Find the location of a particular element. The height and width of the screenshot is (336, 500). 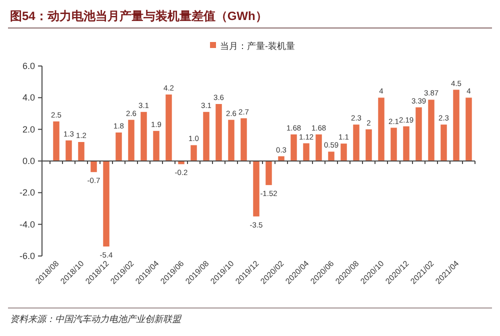

y-tick-label: 0.0 is located at coordinates (28, 161).